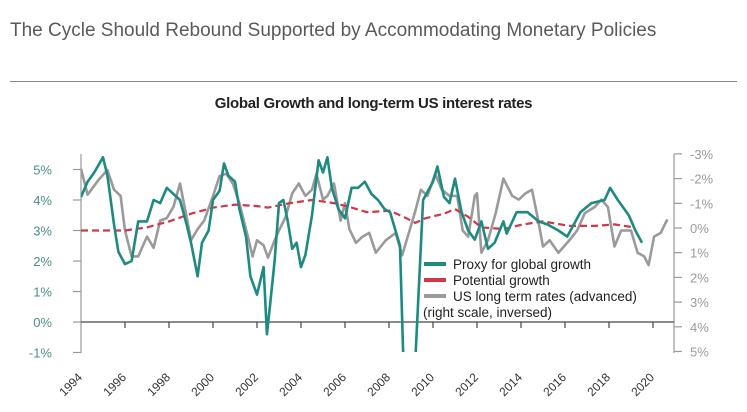 This screenshot has height=412, width=747. What do you see at coordinates (114, 384) in the screenshot?
I see `x-tick-label: 1996` at bounding box center [114, 384].